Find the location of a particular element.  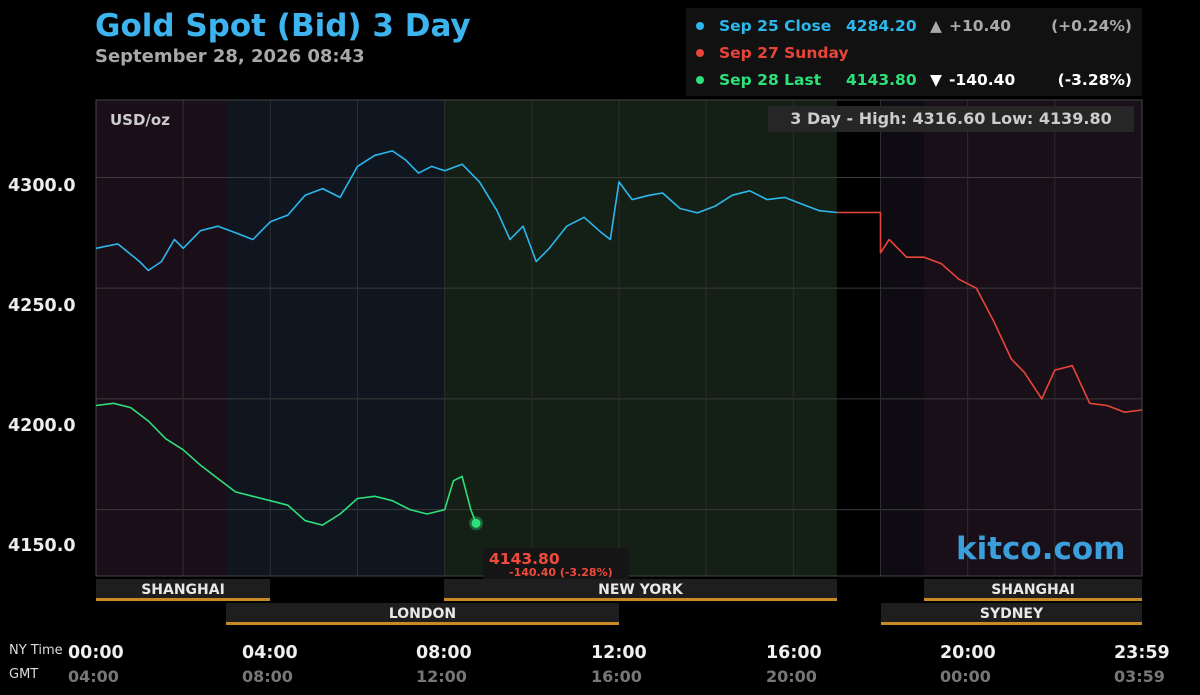

legend-item-sunday: Sep 27 Sunday is located at coordinates (914, 53).